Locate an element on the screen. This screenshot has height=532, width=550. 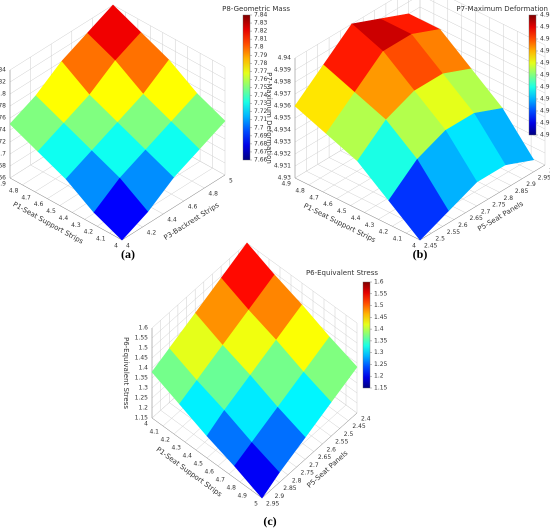
colorbar-tick-label: 7.83 is located at coordinates (261, 23).